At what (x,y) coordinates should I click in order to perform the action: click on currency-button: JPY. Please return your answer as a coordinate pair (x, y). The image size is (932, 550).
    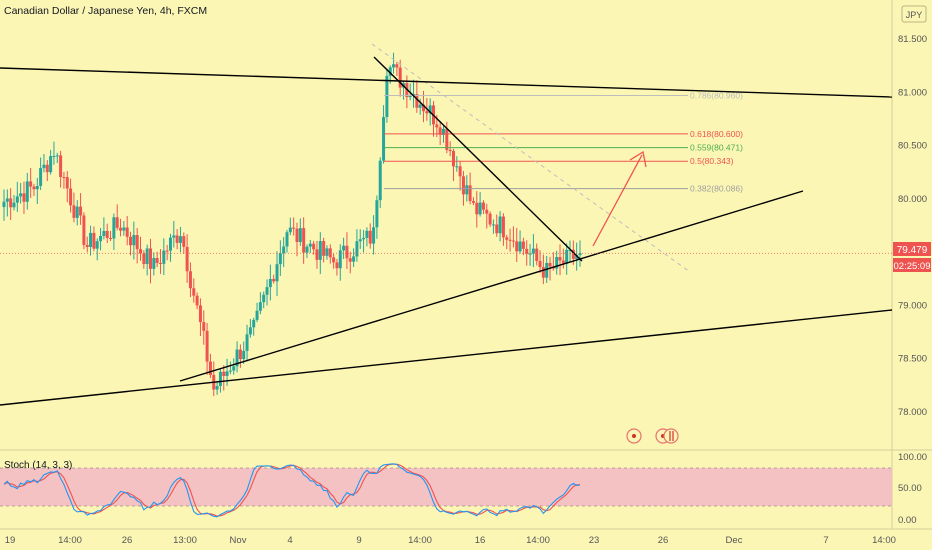
    Looking at the image, I should click on (914, 14).